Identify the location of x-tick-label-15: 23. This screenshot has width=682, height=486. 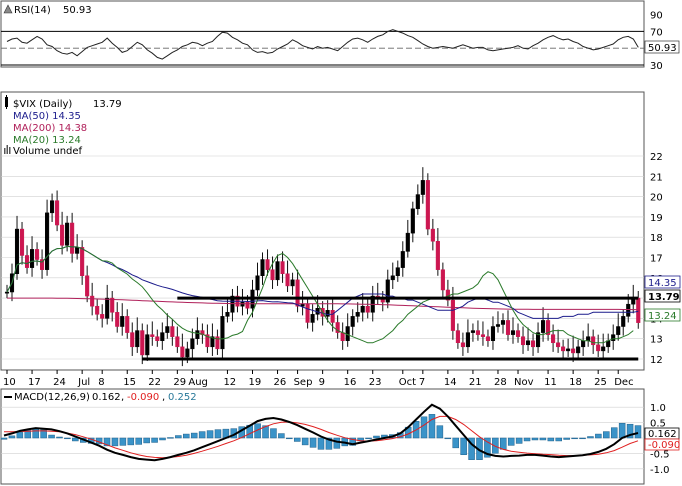
(375, 382).